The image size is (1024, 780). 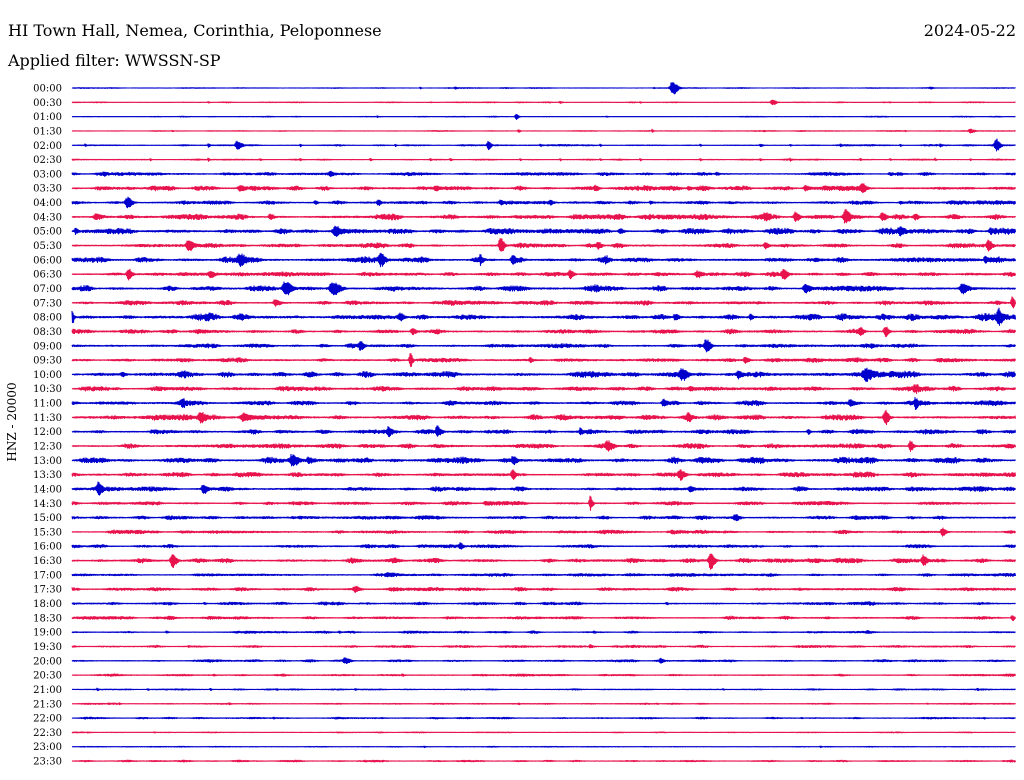 What do you see at coordinates (47, 318) in the screenshot?
I see `trace-time-label: 08:00` at bounding box center [47, 318].